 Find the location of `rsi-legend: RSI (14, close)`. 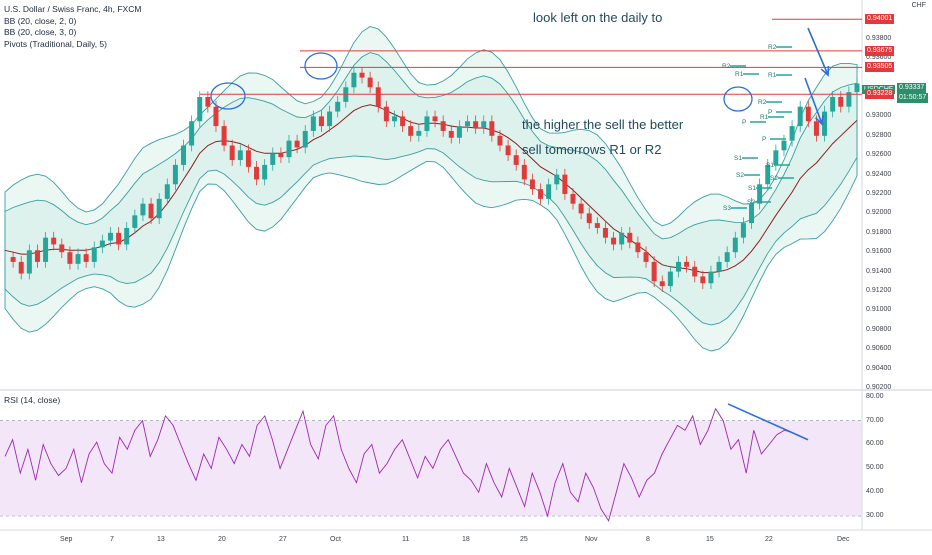

rsi-legend: RSI (14, close) is located at coordinates (32, 400).